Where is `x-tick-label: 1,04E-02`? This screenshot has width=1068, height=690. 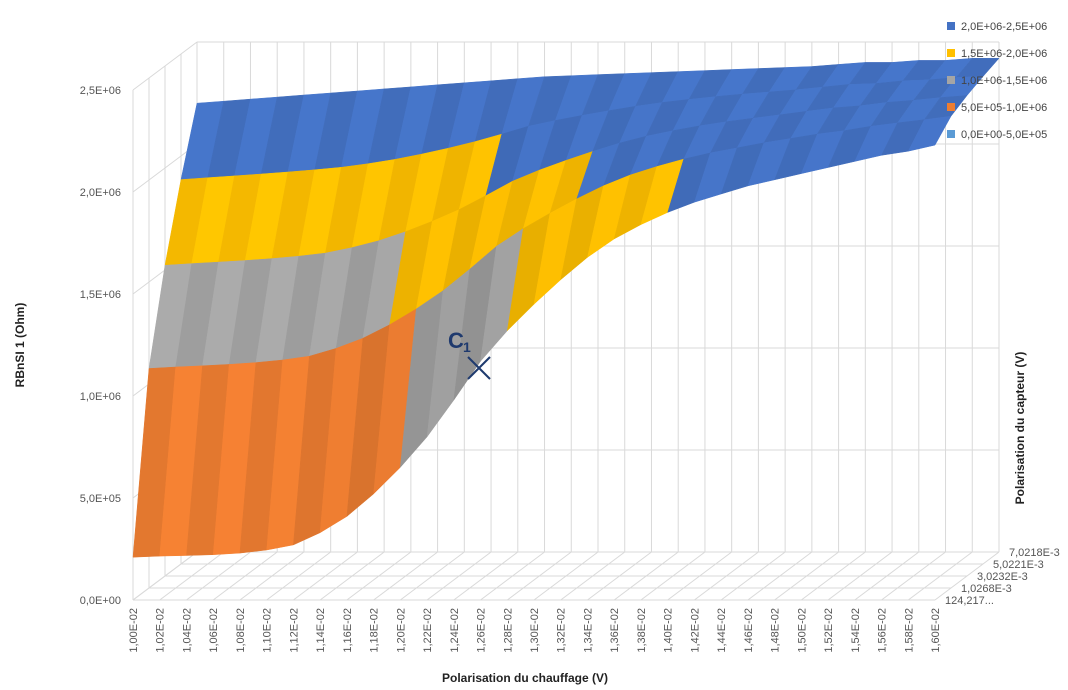 x-tick-label: 1,04E-02 is located at coordinates (187, 630).